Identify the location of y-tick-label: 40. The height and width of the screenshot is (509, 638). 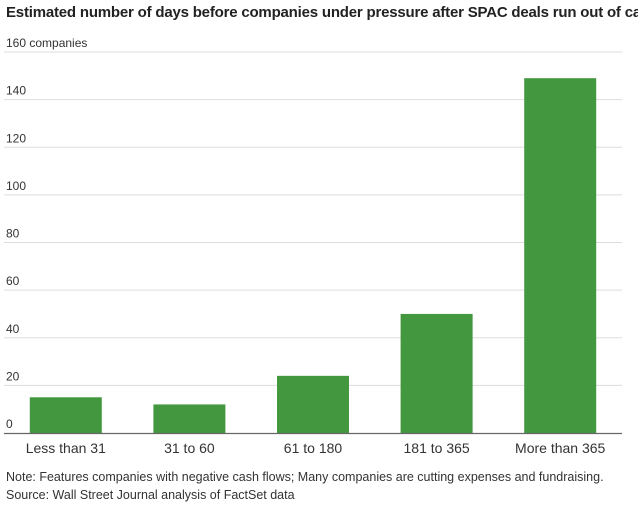
(13, 329).